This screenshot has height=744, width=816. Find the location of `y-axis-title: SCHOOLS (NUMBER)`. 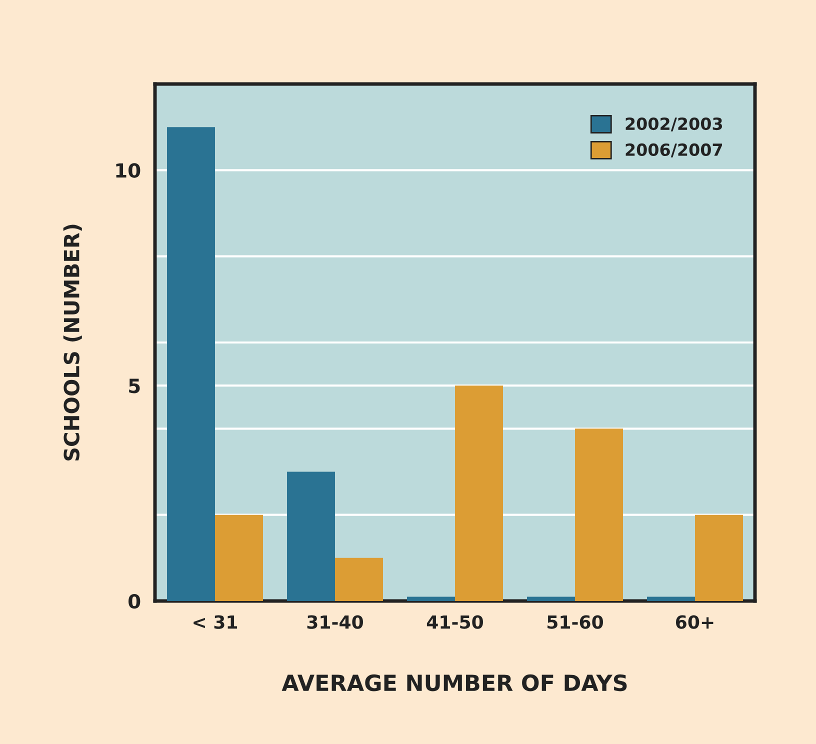

y-axis-title: SCHOOLS (NUMBER) is located at coordinates (72, 342).